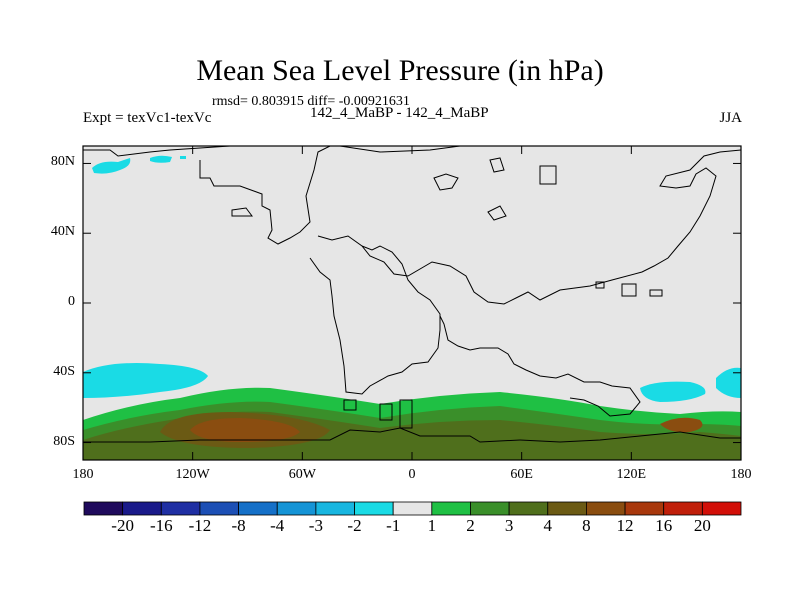 The width and height of the screenshot is (800, 600). What do you see at coordinates (200, 525) in the screenshot?
I see `colorbar-label: -12` at bounding box center [200, 525].